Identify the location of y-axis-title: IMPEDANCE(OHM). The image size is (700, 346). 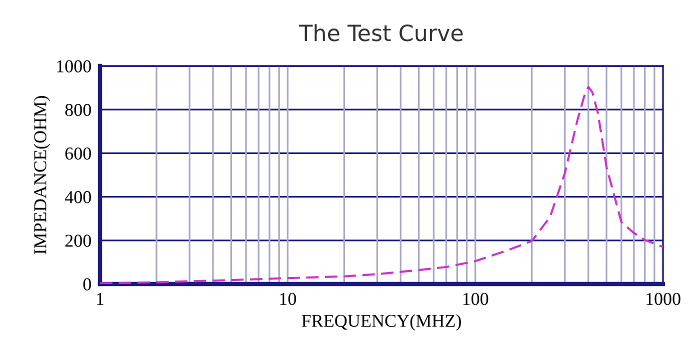
(42, 175).